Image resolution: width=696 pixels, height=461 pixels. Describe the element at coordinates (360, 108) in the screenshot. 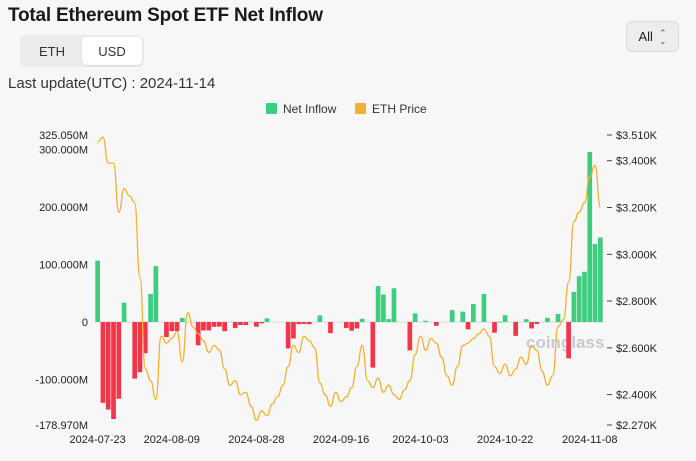

I see `legend-swatch-eth-price` at that location.